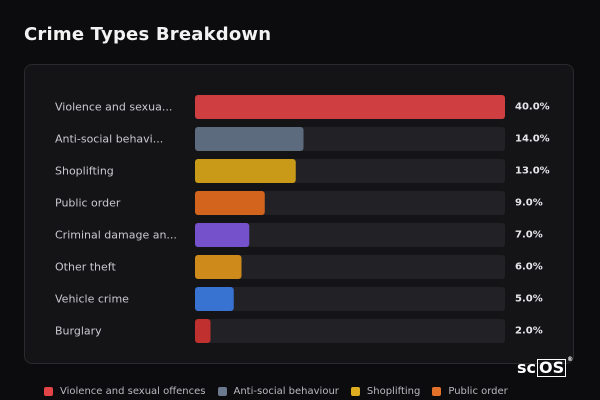 The width and height of the screenshot is (600, 400). What do you see at coordinates (148, 34) in the screenshot?
I see `page-title: Crime Types Breakdown` at bounding box center [148, 34].